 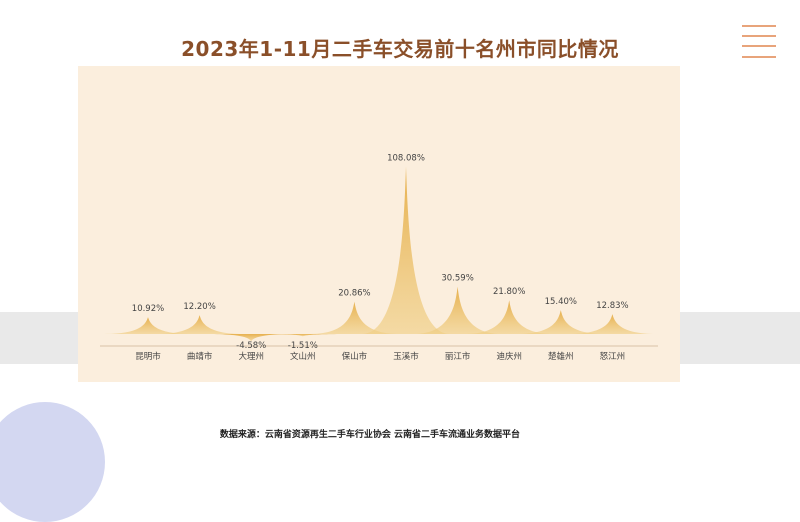 What do you see at coordinates (200, 356) in the screenshot?
I see `category-label: 曲靖市` at bounding box center [200, 356].